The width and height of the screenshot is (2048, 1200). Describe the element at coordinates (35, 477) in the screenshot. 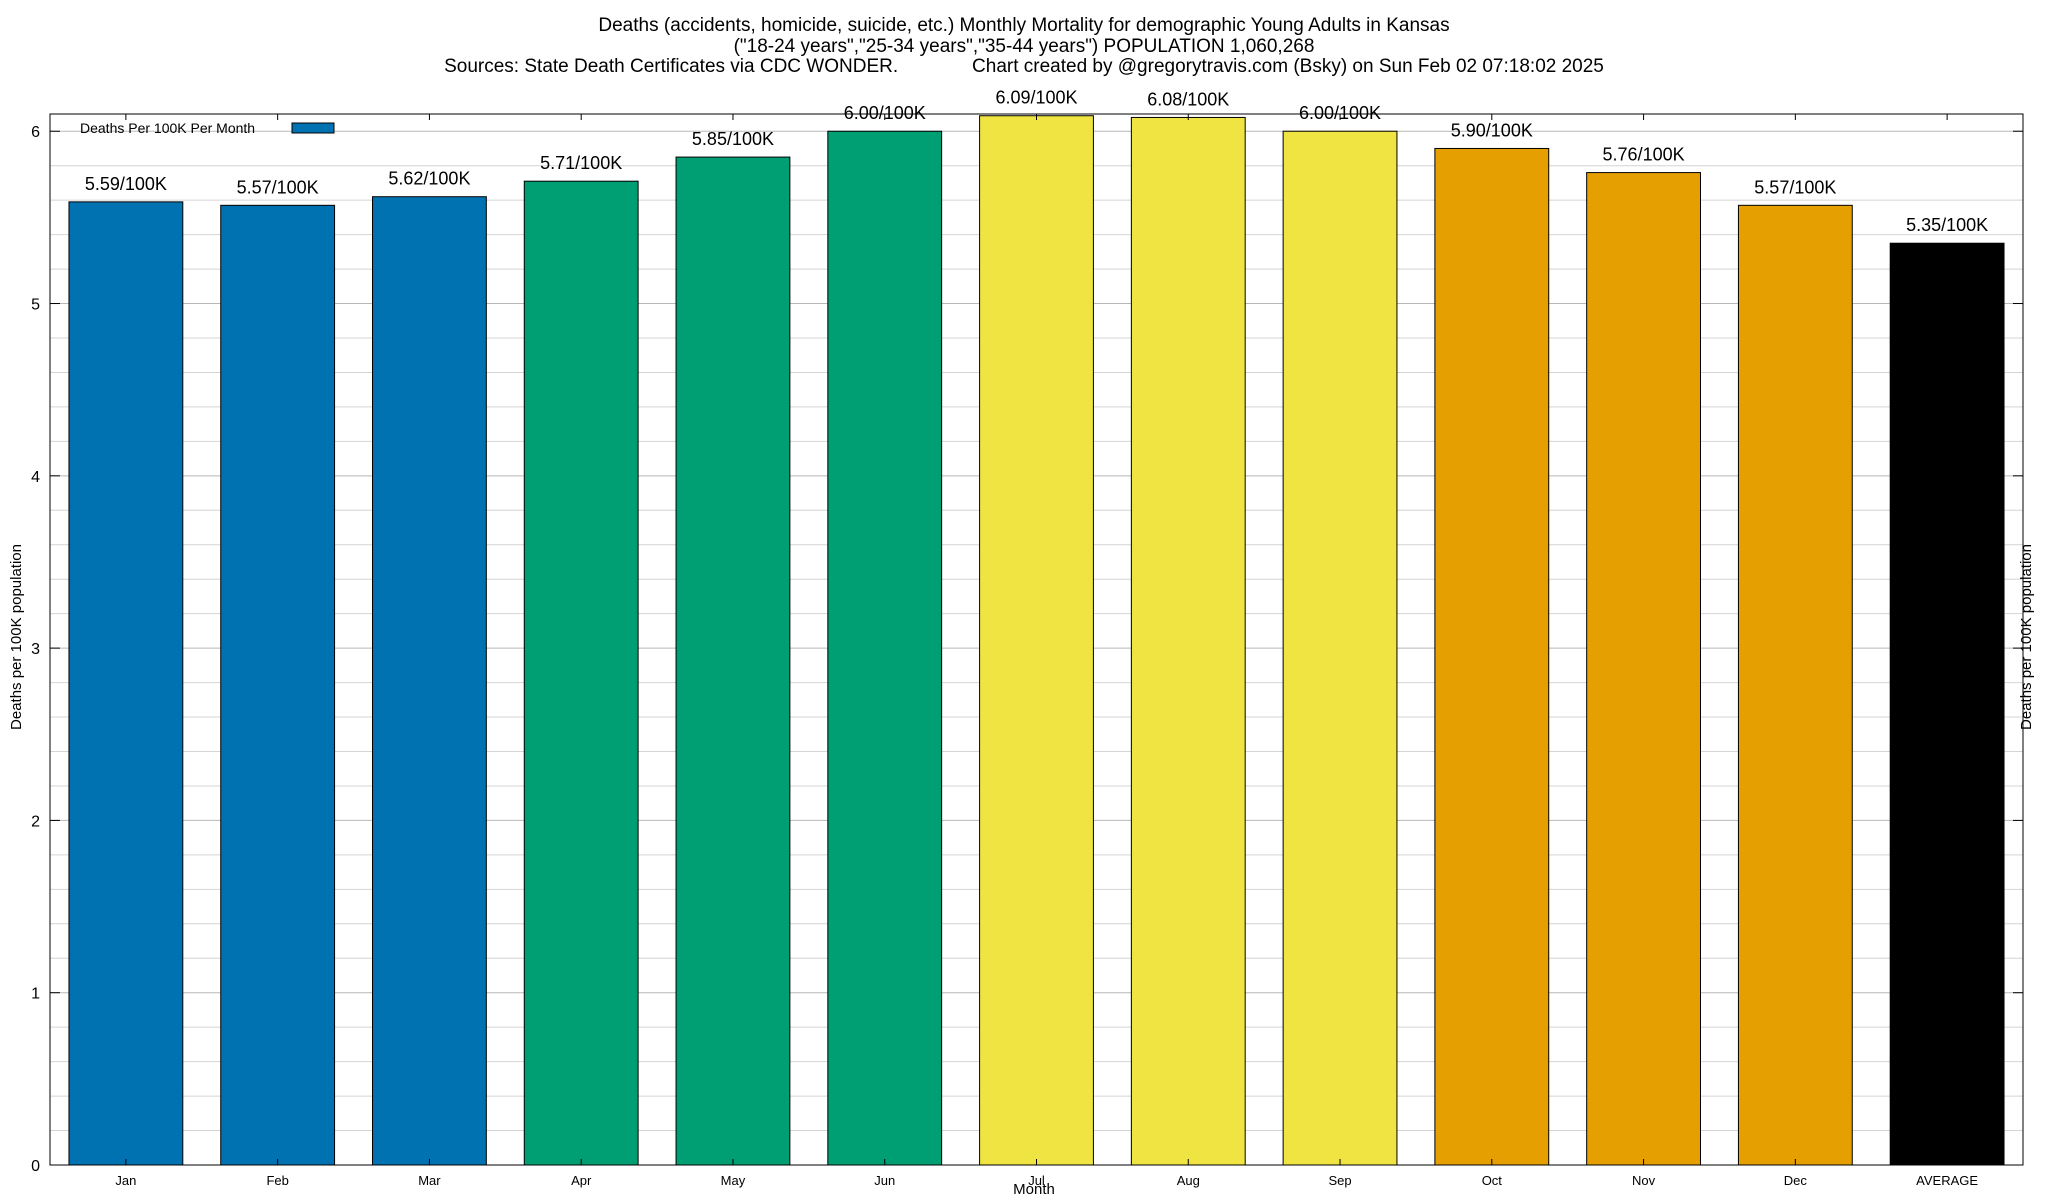

I see `y-tick-label: 4` at that location.